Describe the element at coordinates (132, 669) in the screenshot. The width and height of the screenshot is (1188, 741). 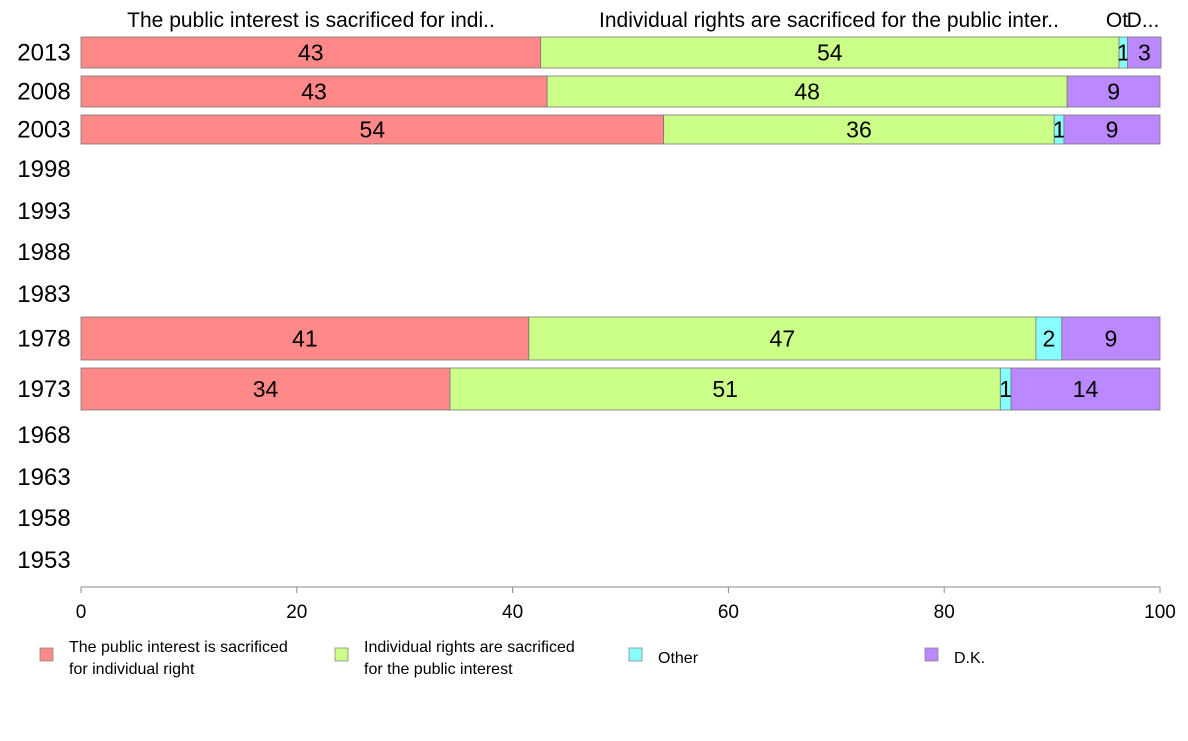
I see `legend-label: for individual right` at that location.